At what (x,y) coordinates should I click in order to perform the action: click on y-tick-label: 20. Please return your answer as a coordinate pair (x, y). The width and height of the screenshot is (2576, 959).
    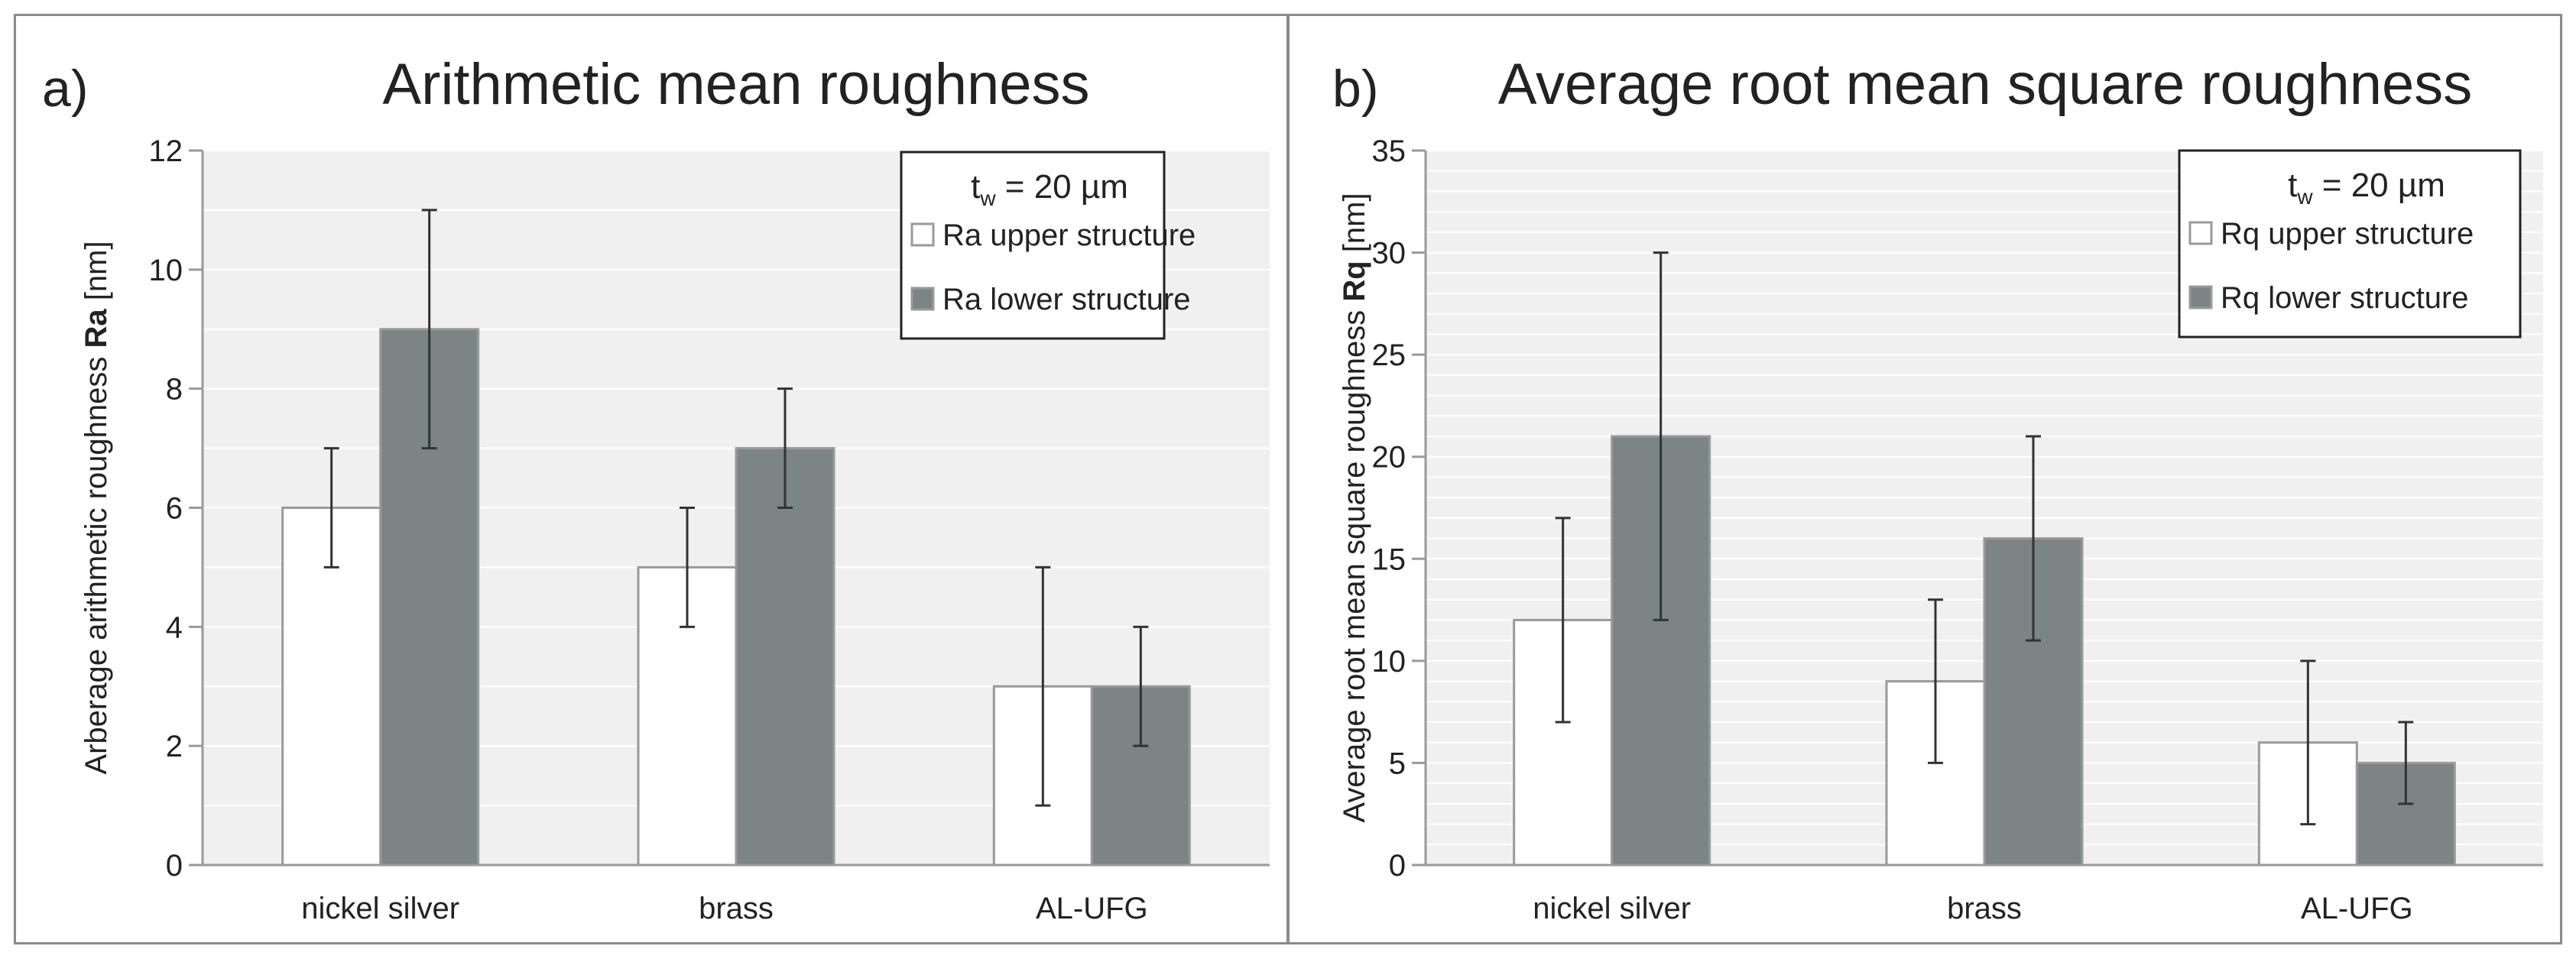
    Looking at the image, I should click on (1389, 458).